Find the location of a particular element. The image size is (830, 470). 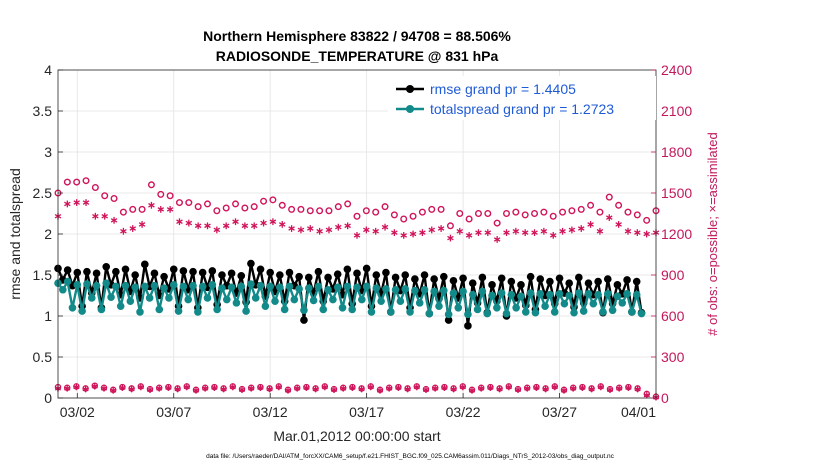

y-right-tick-label: 1200 is located at coordinates (676, 234).